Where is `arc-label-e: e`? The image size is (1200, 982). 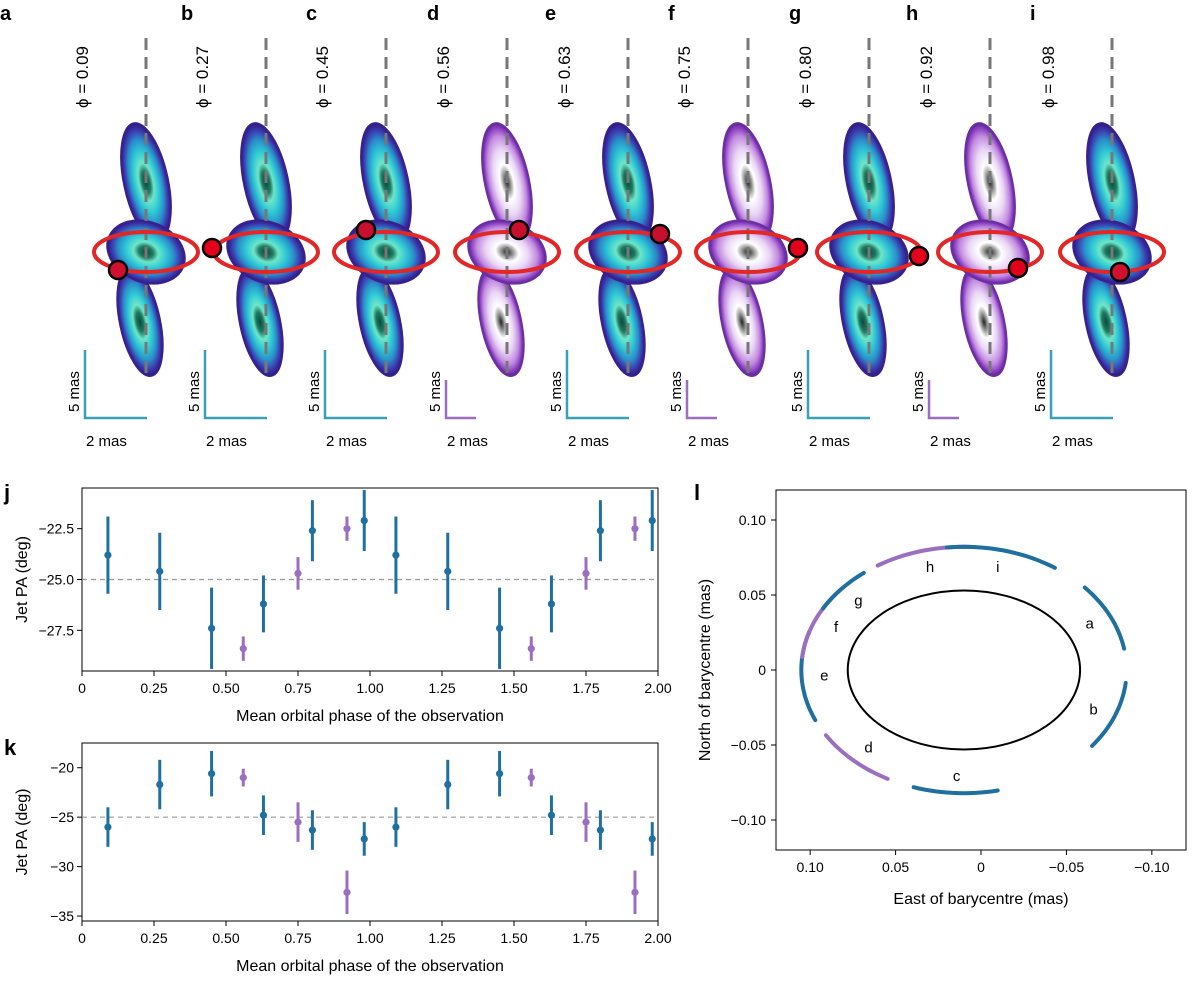 arc-label-e: e is located at coordinates (824, 676).